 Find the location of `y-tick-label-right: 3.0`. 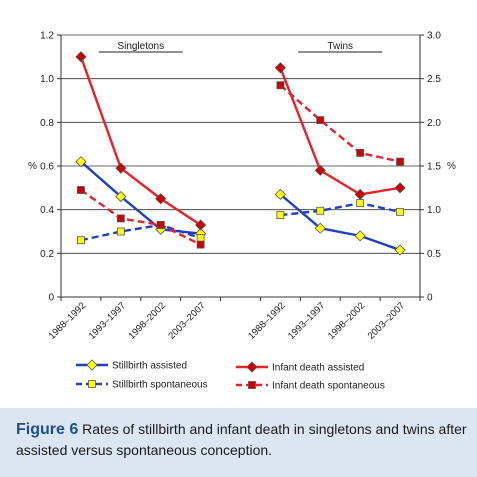

y-tick-label-right: 3.0 is located at coordinates (434, 36).